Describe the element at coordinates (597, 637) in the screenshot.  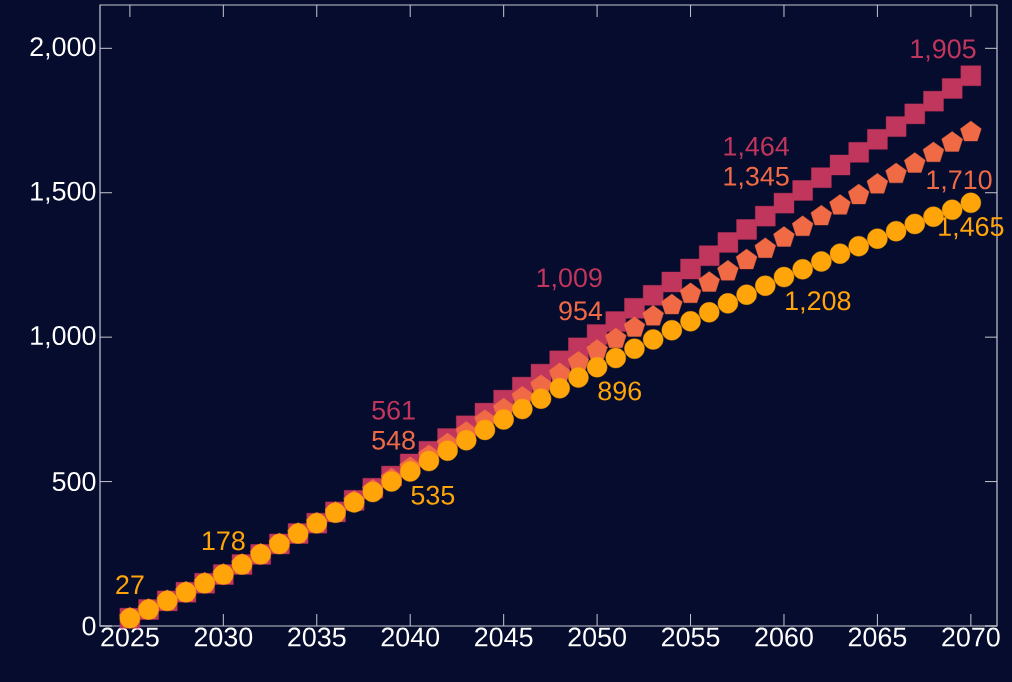
I see `x-tick-label: 2050` at that location.